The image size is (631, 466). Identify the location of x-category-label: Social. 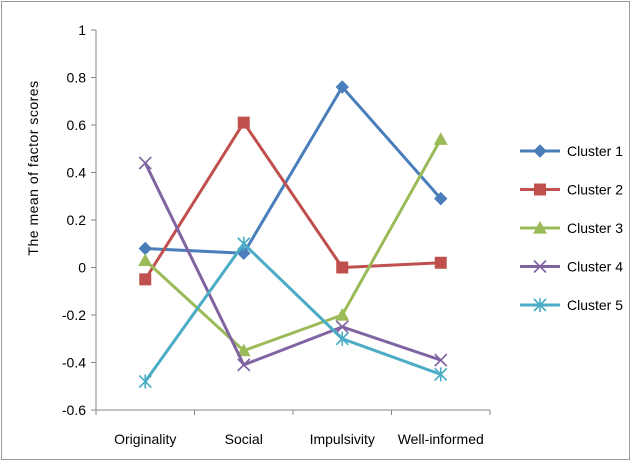
(244, 439).